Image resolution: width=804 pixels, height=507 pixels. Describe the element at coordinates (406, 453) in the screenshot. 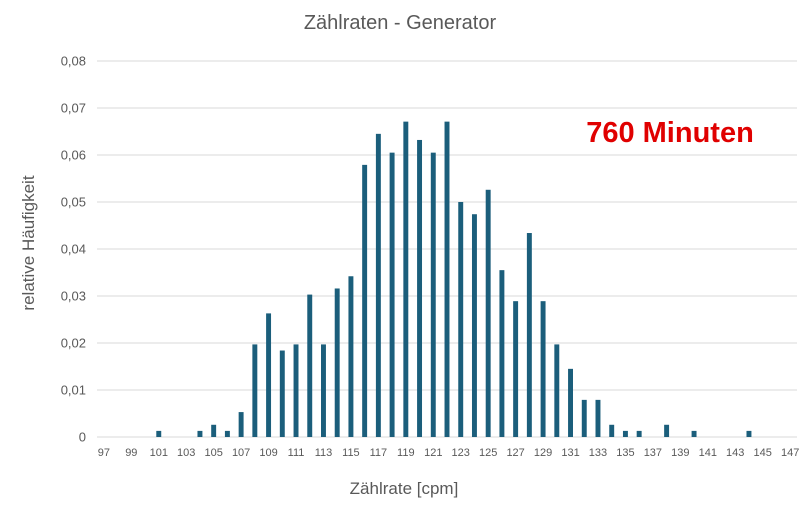

I see `x-tick-label: 119` at that location.